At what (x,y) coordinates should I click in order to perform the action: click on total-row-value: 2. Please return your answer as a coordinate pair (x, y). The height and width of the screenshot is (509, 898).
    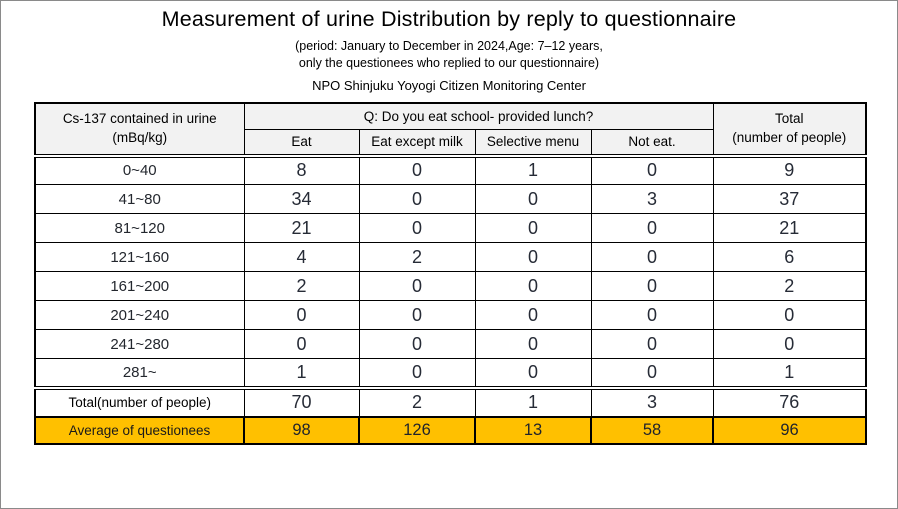
    Looking at the image, I should click on (417, 401).